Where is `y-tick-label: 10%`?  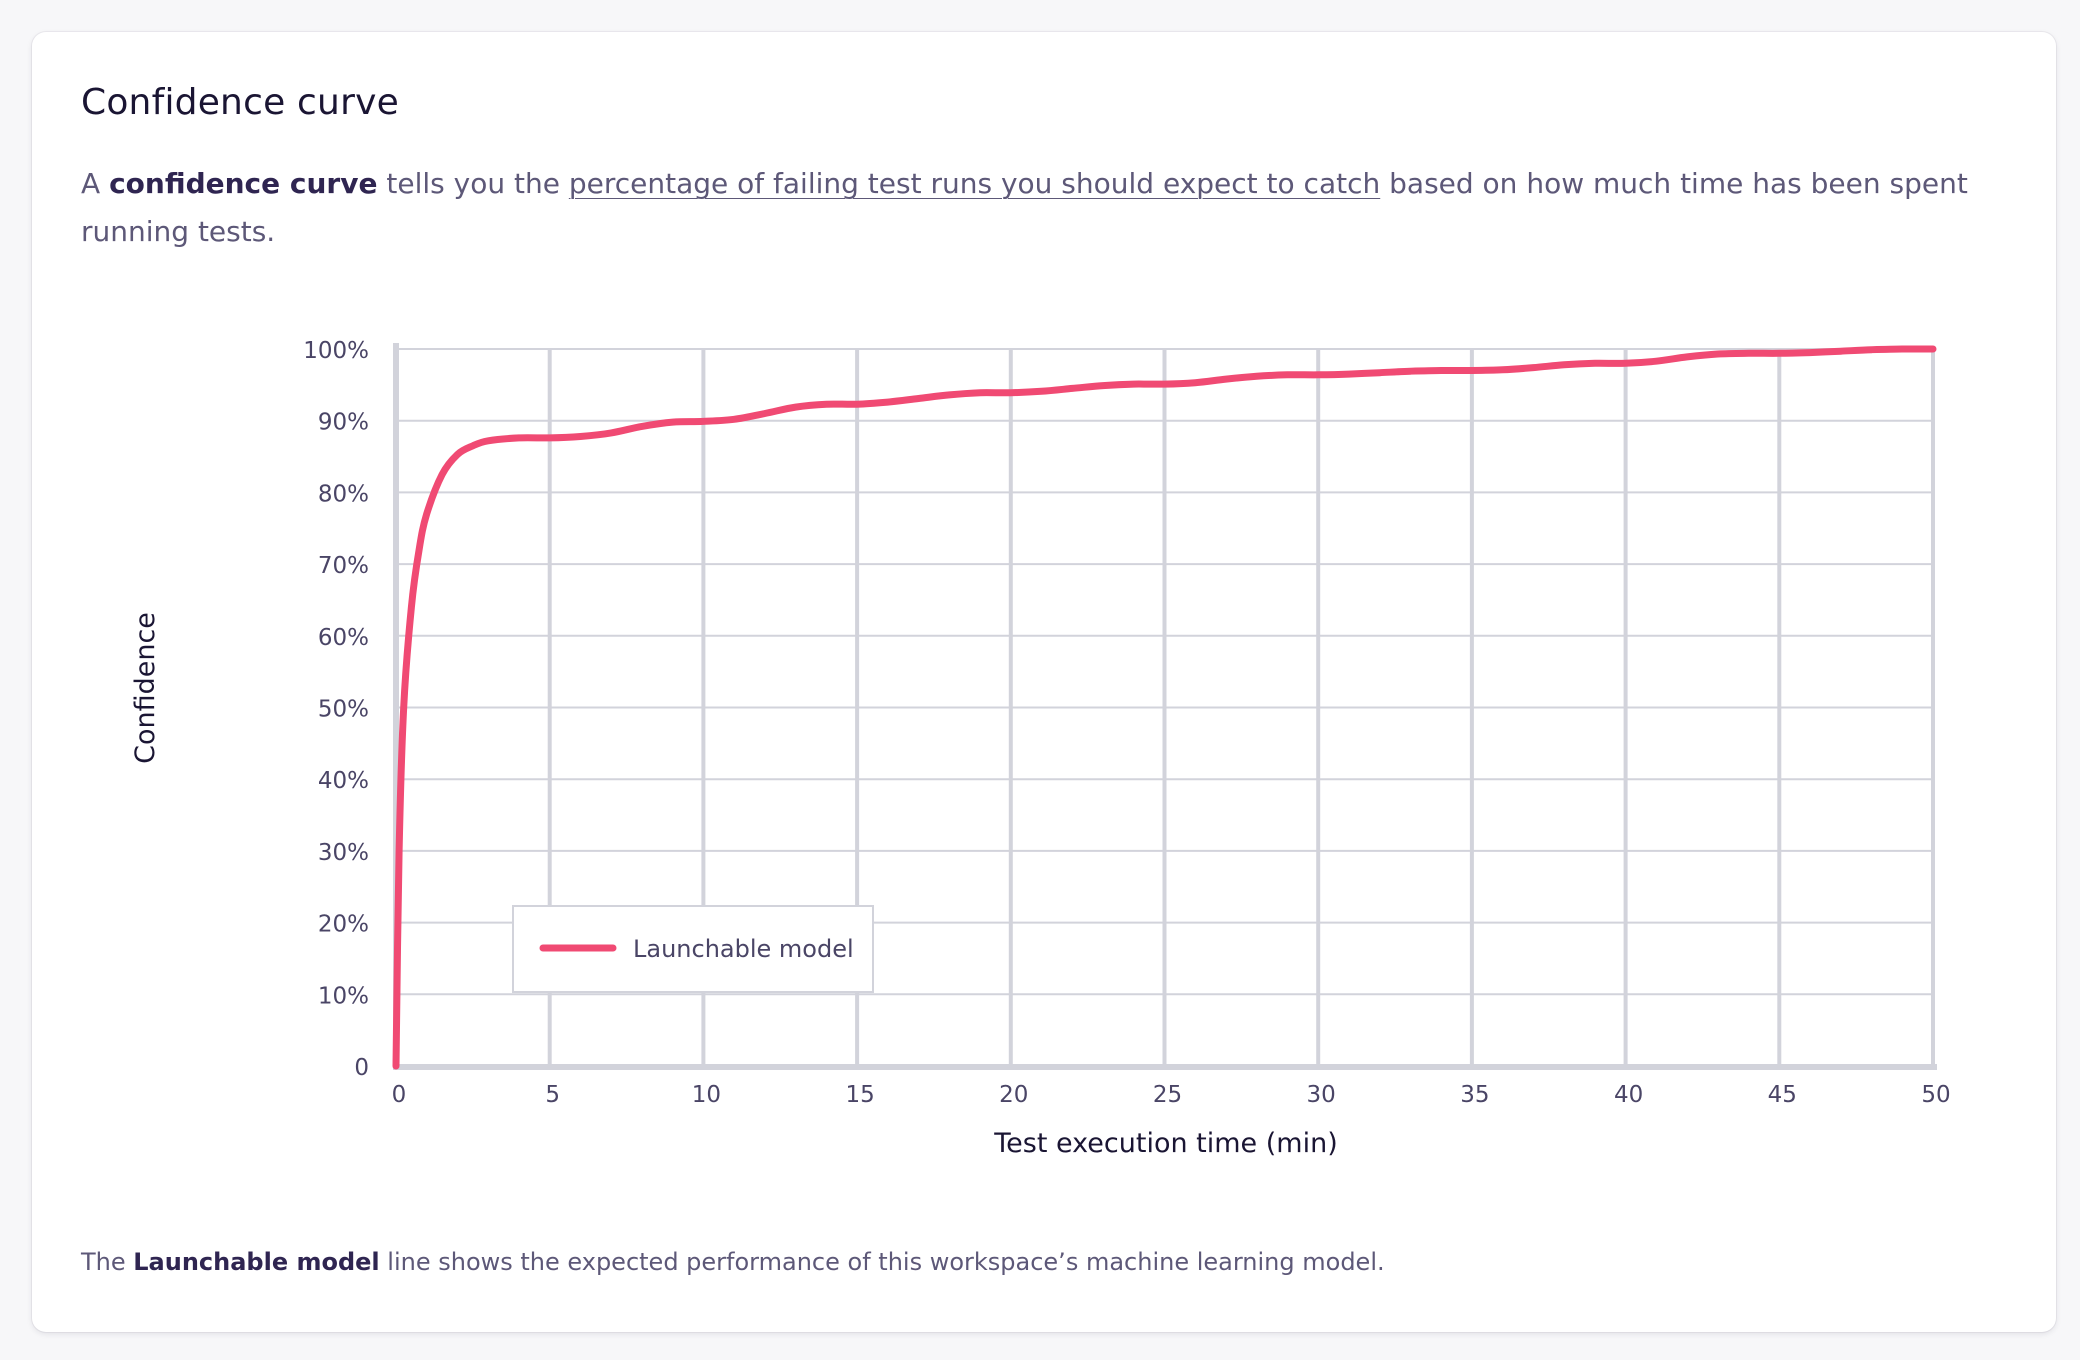 y-tick-label: 10% is located at coordinates (343, 996).